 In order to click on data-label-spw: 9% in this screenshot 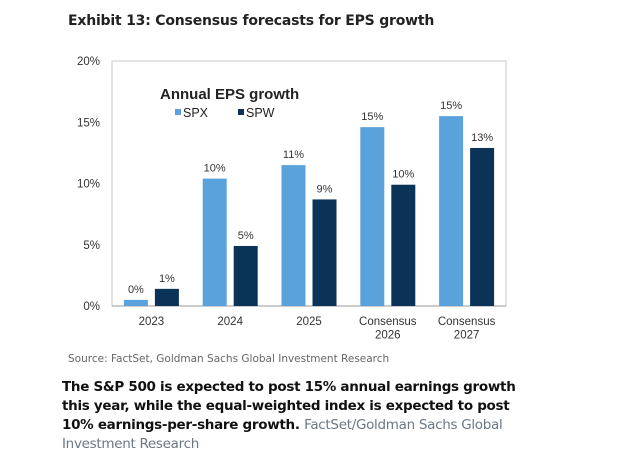, I will do `click(325, 189)`.